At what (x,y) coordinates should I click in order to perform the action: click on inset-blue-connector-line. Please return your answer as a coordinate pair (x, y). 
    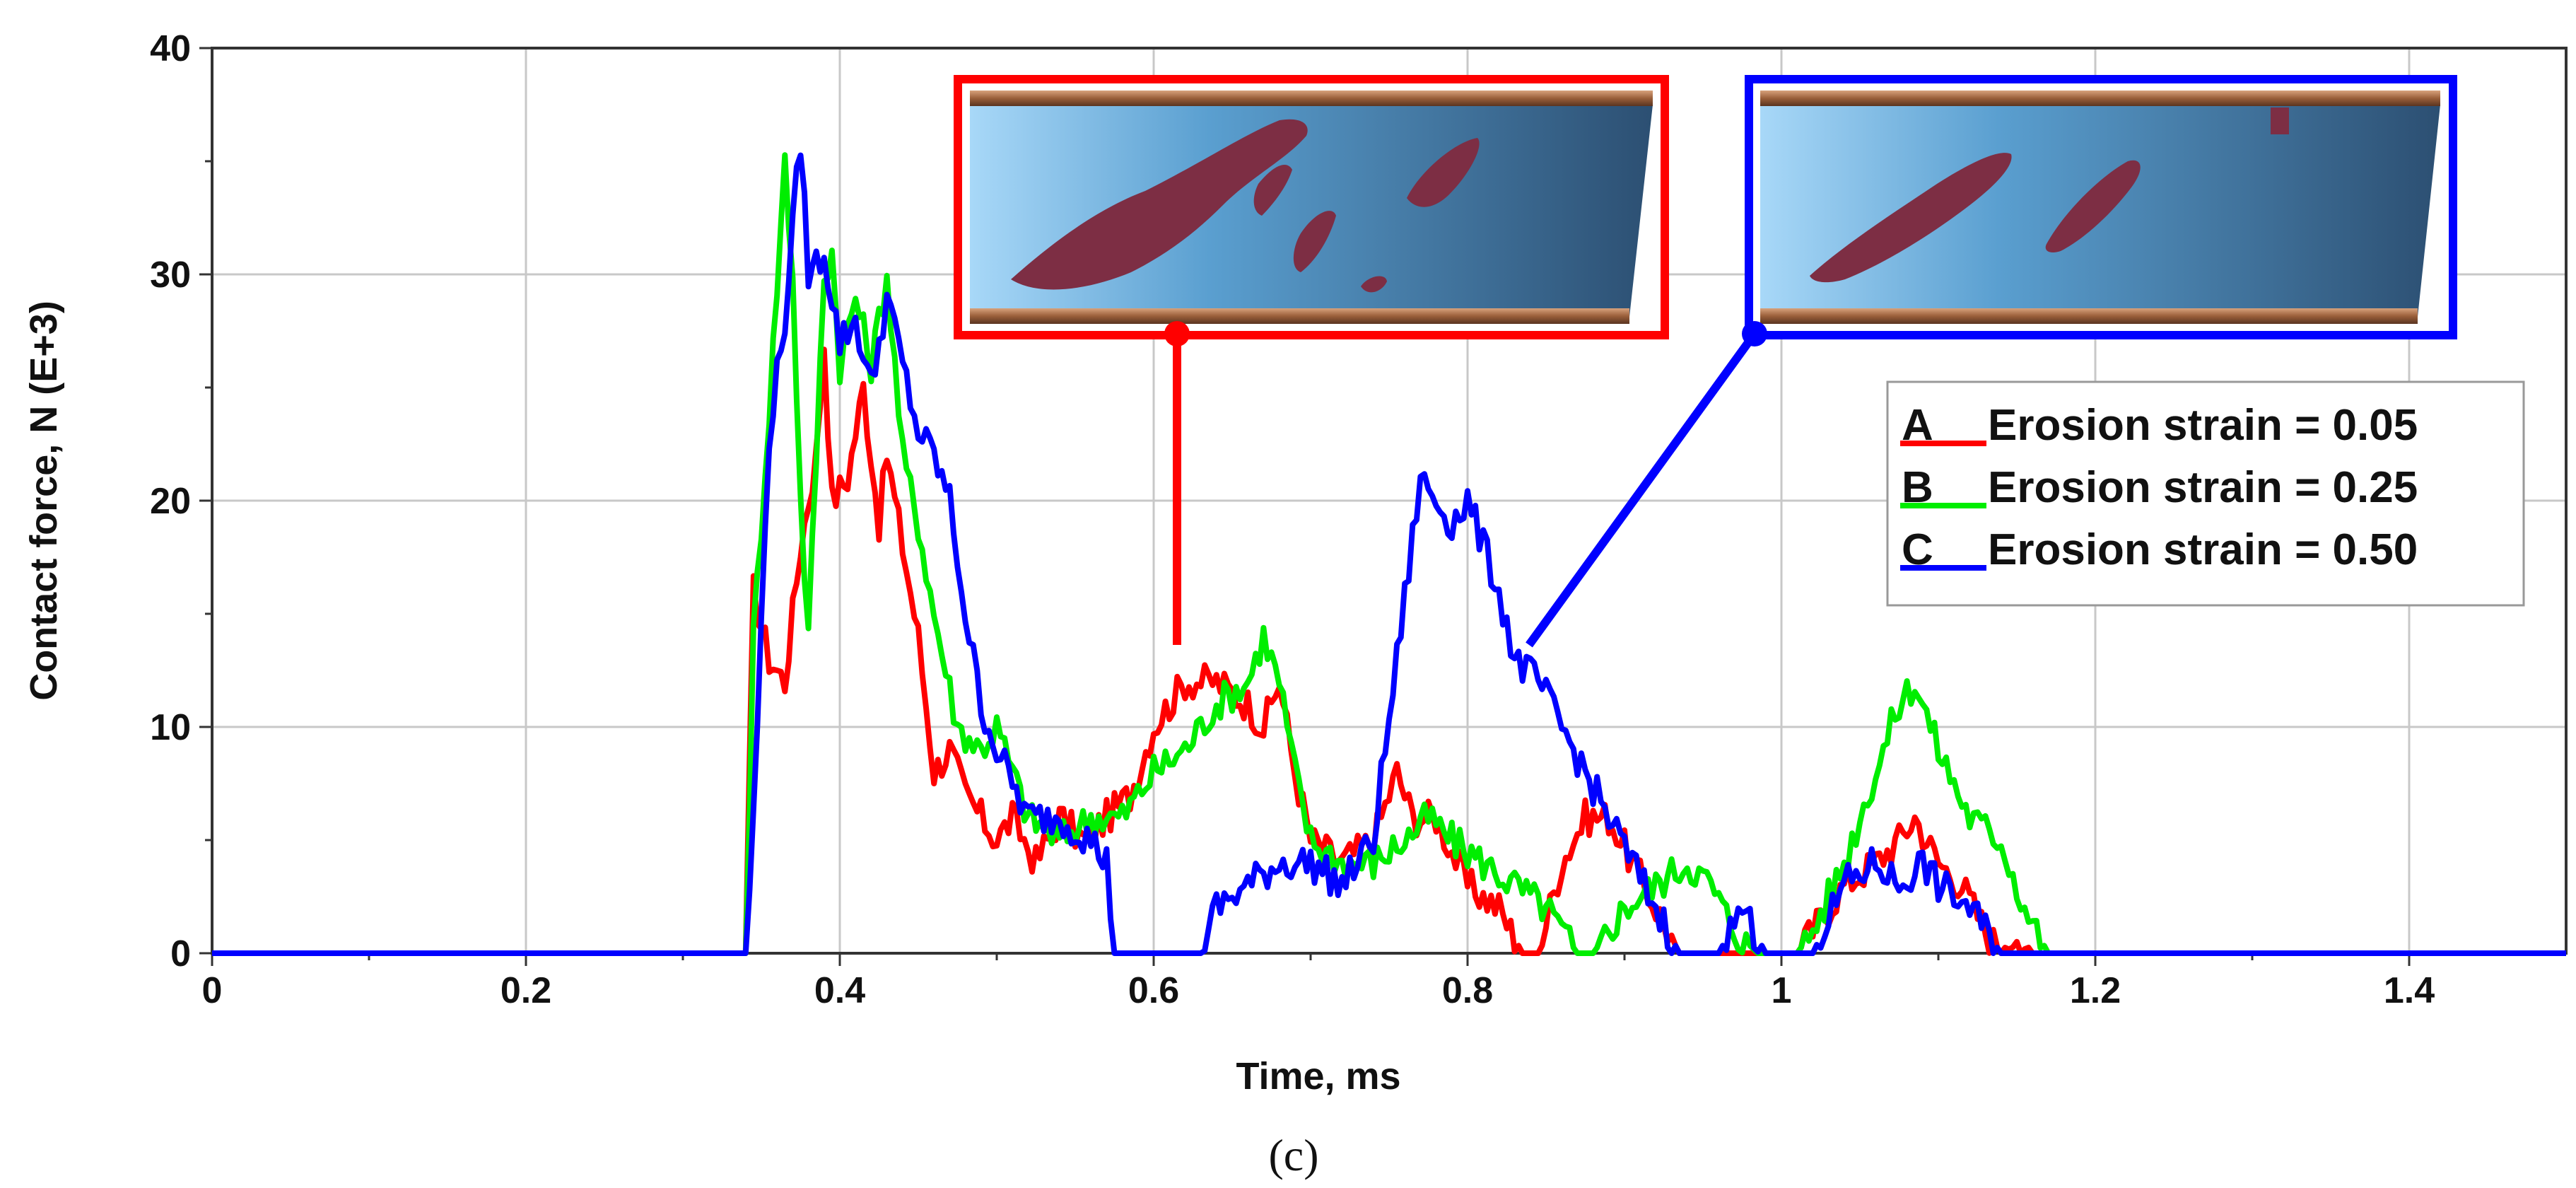
    Looking at the image, I should click on (1642, 489).